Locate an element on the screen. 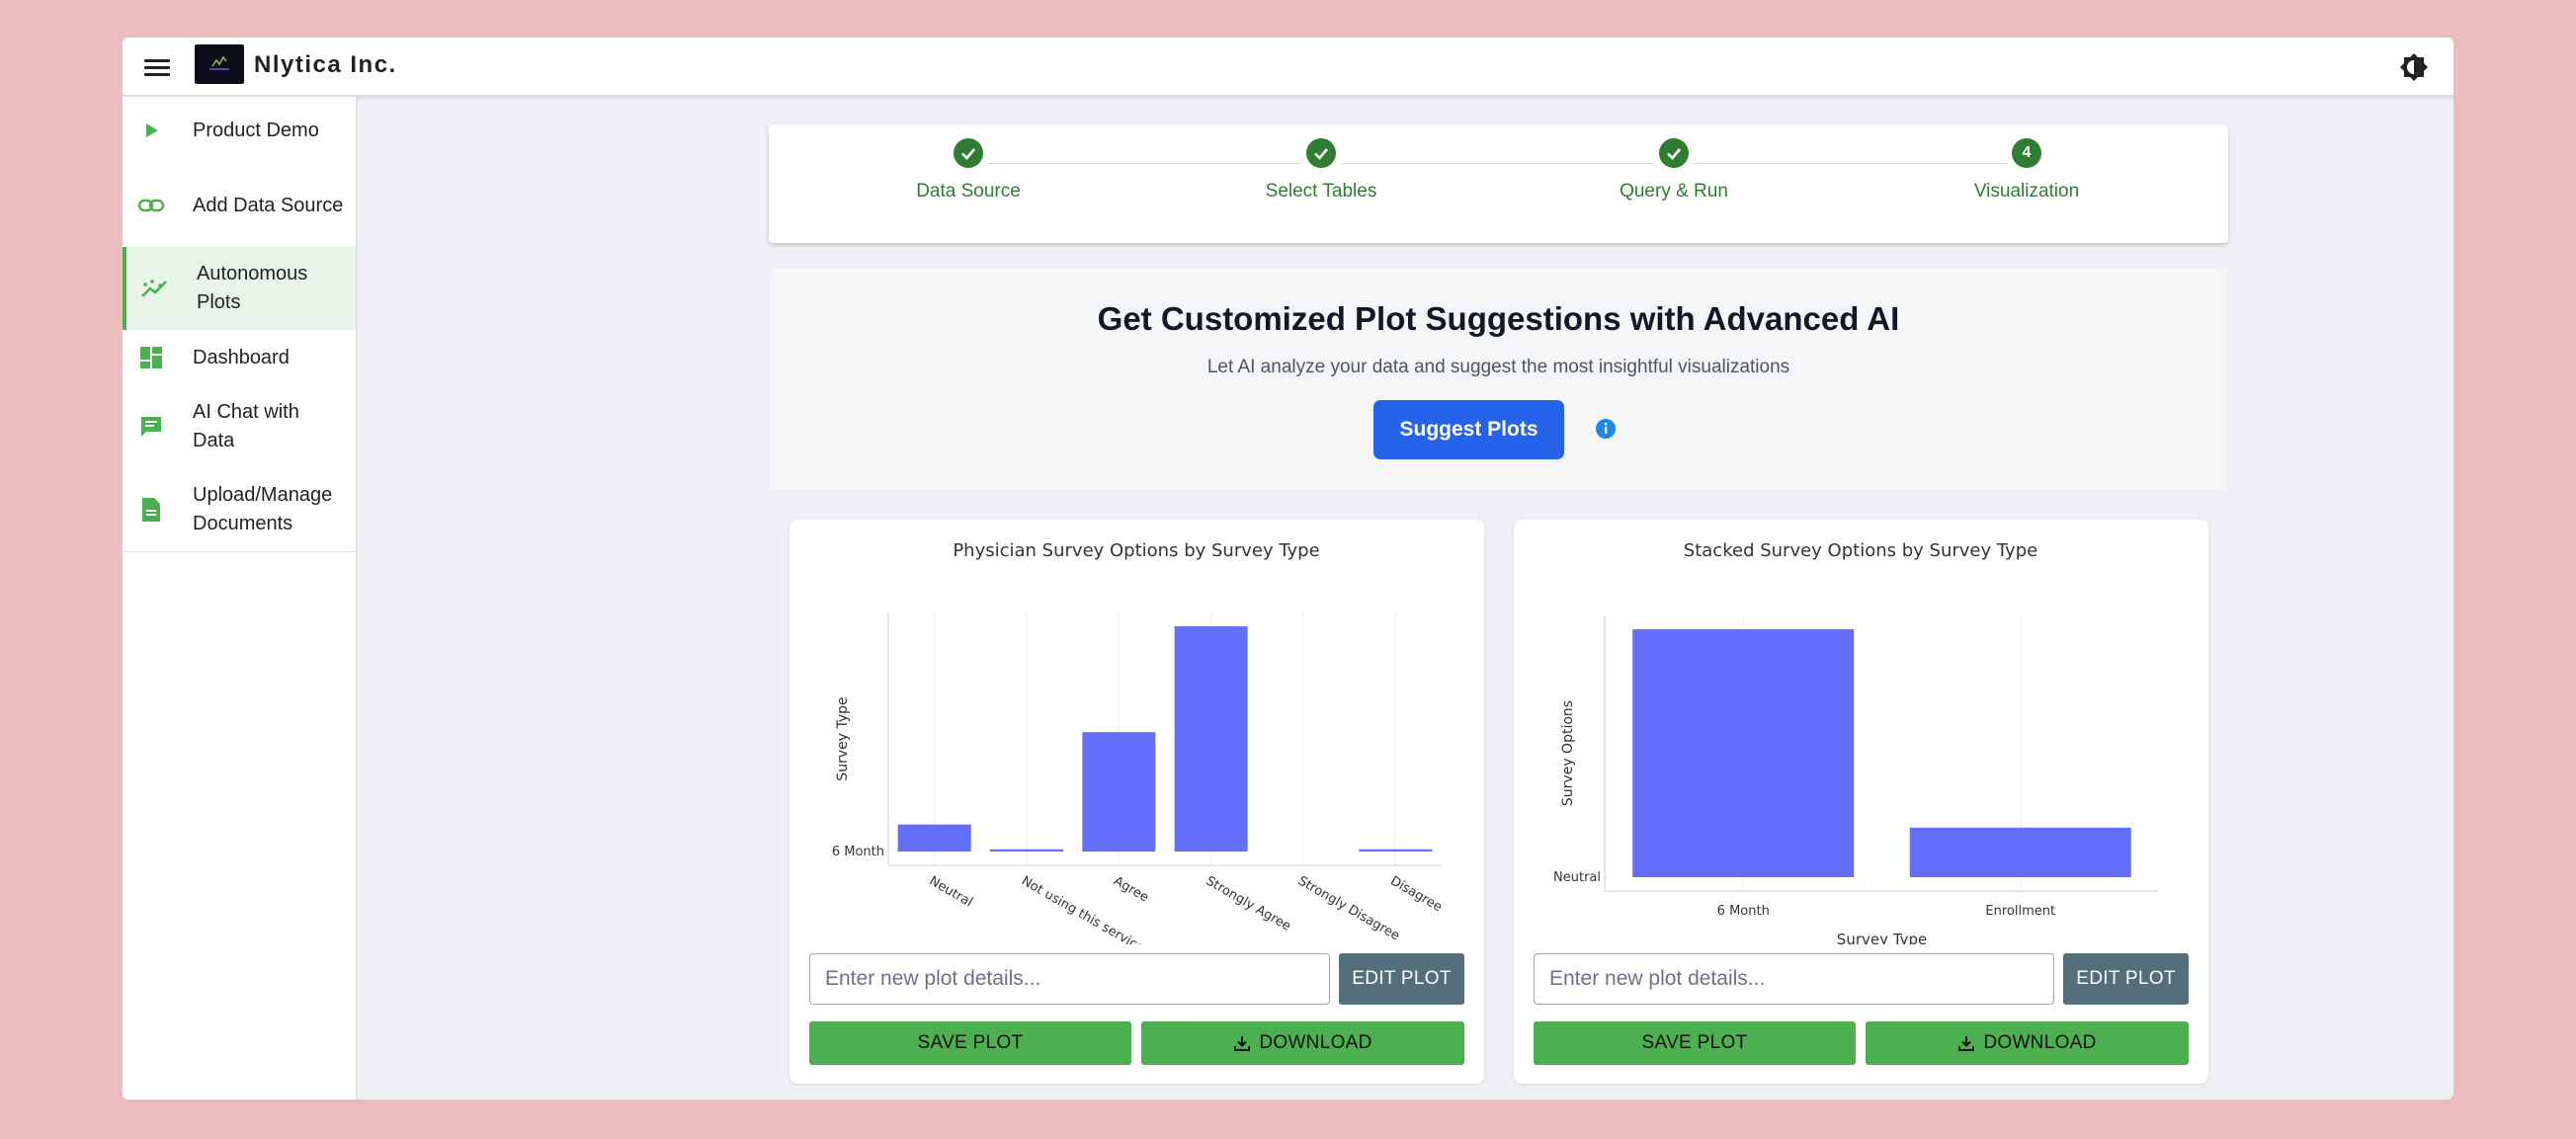  bar-enrollment is located at coordinates (2020, 852).